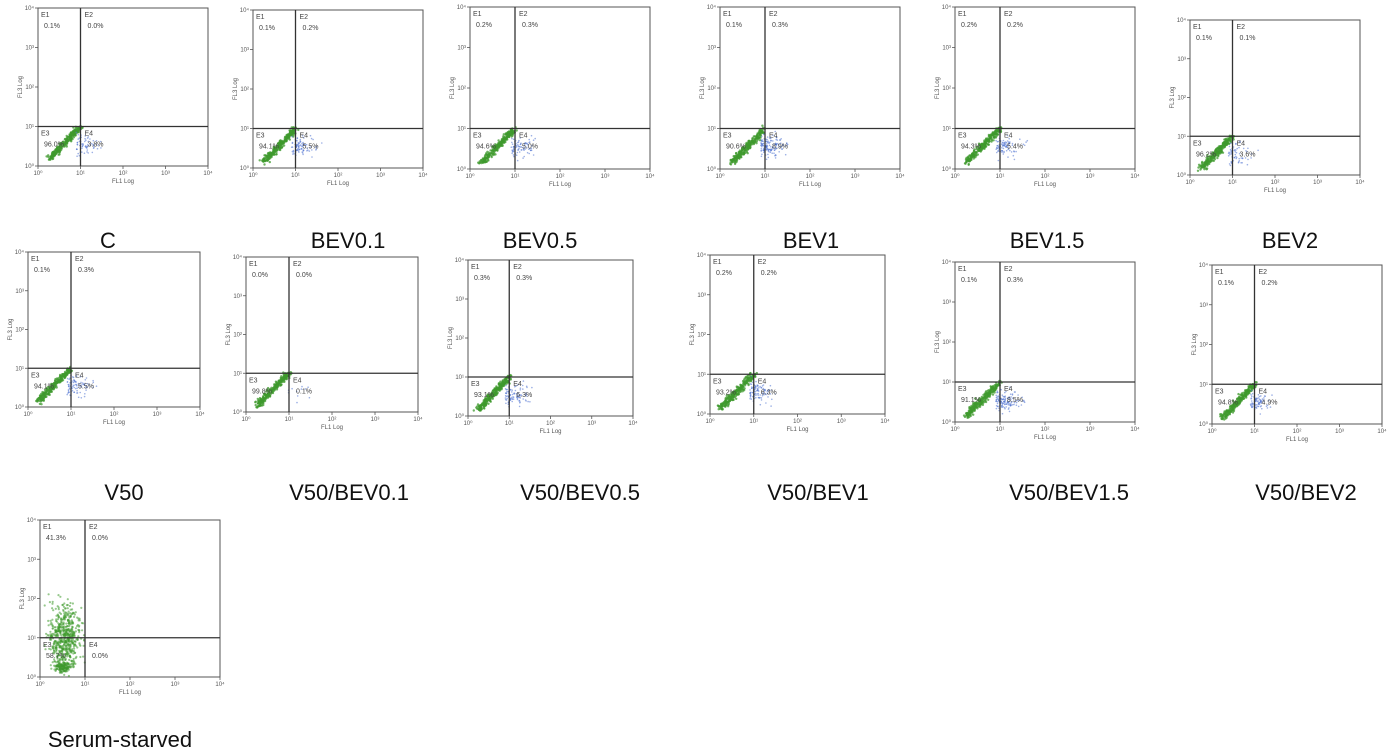 The height and width of the screenshot is (754, 1387). I want to click on panel-caption: BEV0.1, so click(348, 240).